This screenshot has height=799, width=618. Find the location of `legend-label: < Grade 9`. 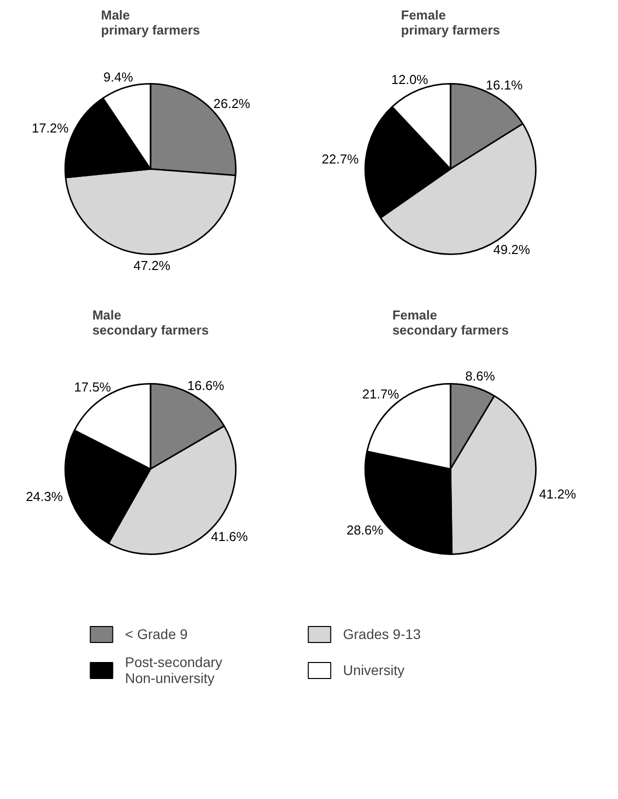

legend-label: < Grade 9 is located at coordinates (157, 634).